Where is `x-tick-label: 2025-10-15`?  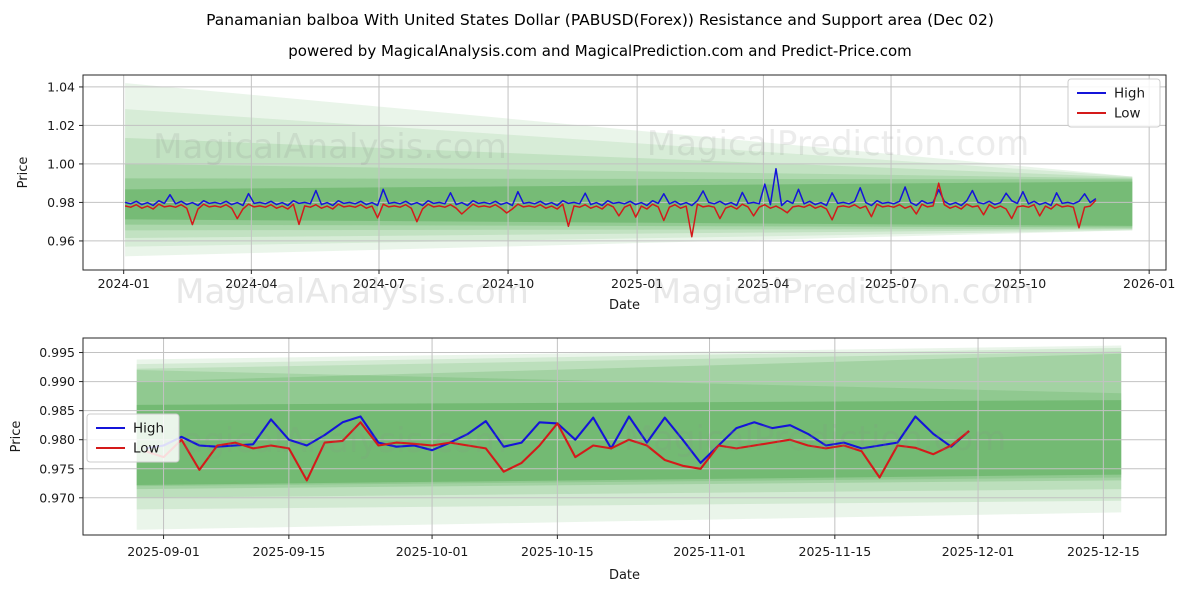
x-tick-label: 2025-10-15 is located at coordinates (557, 551).